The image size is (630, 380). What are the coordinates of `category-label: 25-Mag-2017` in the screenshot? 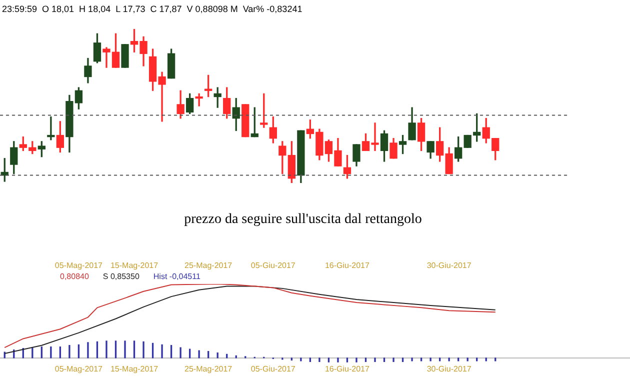 It's located at (208, 265).